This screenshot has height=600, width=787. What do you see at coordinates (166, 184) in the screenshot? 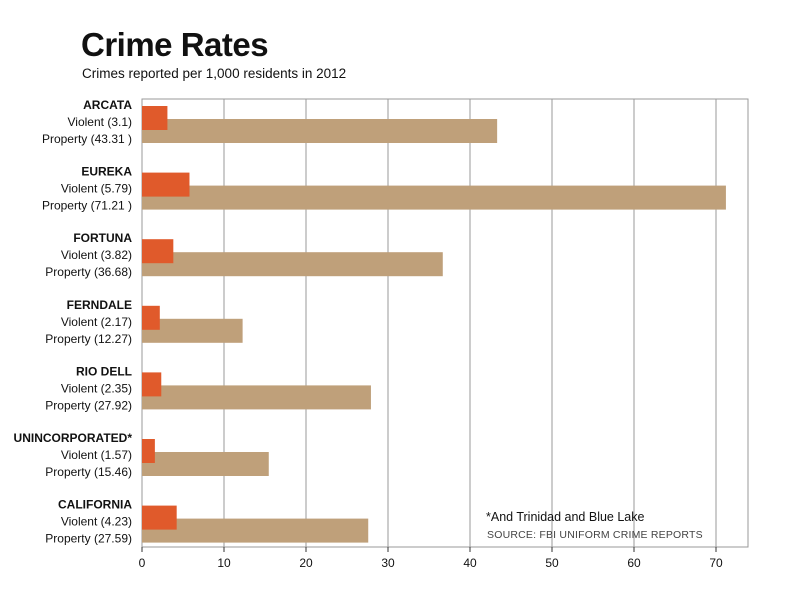
I see `violent-bar-eureka` at bounding box center [166, 184].